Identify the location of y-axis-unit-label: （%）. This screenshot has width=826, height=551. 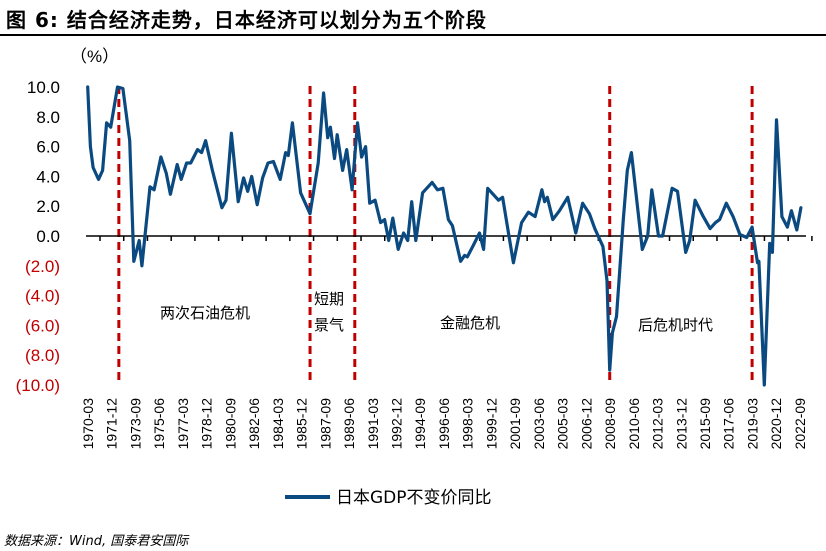
(94, 56).